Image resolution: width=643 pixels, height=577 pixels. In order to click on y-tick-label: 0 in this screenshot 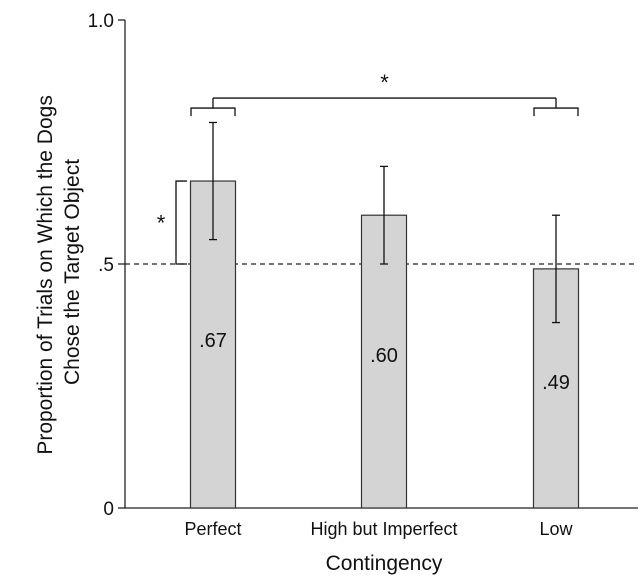, I will do `click(108, 509)`.